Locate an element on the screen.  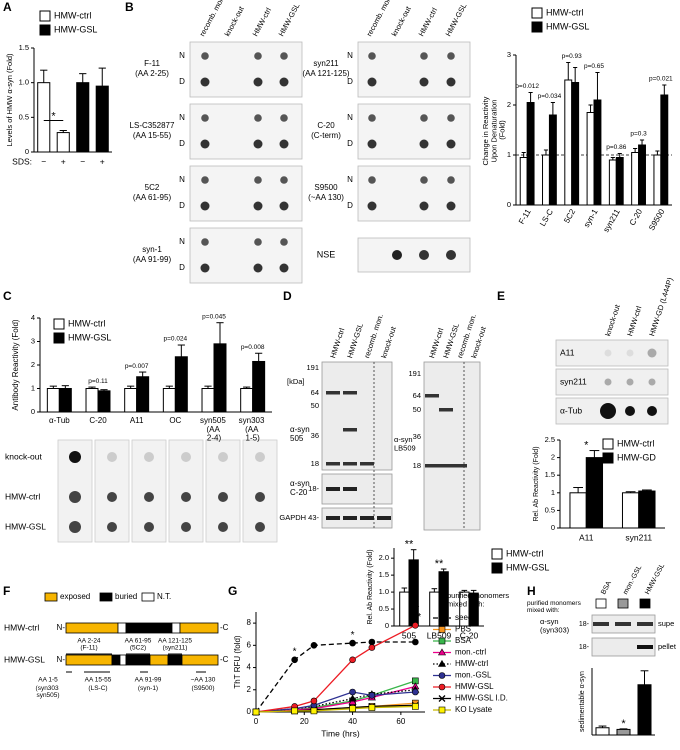
x-tick-label: A11 is located at coordinates (586, 537).